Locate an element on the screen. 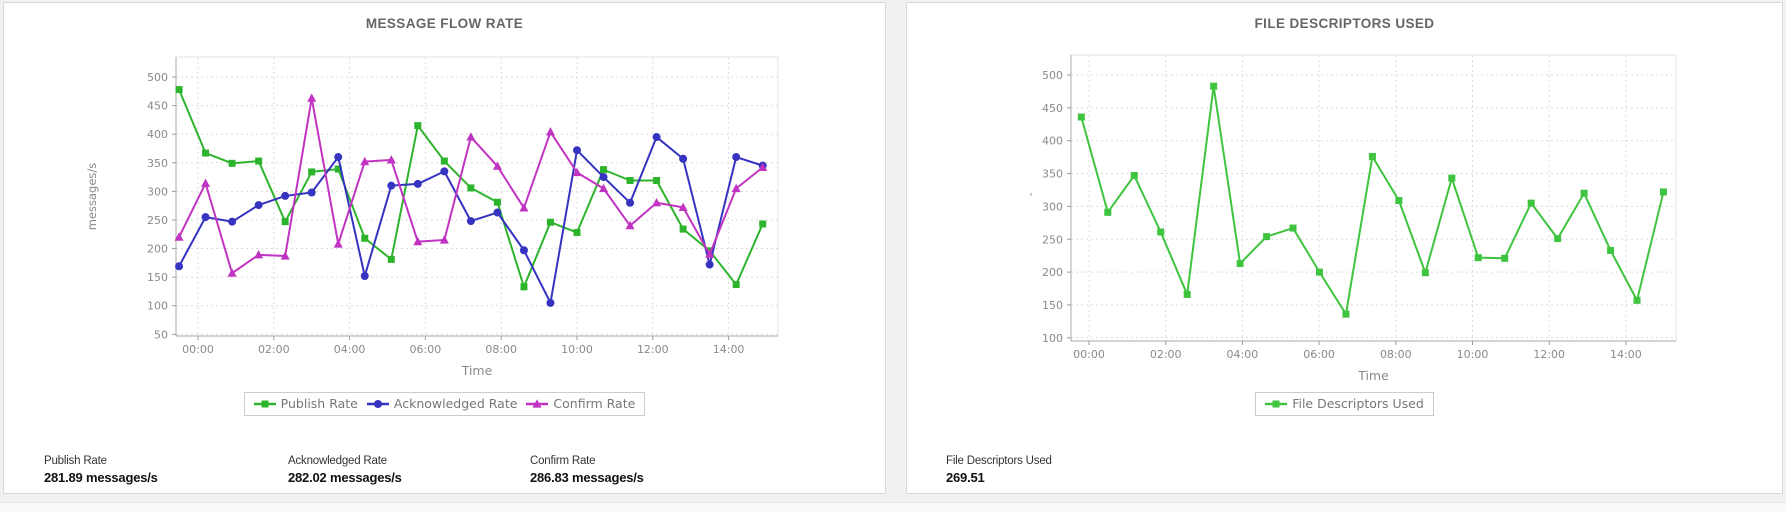 This screenshot has height=512, width=1786. x-axis-title: Time is located at coordinates (477, 370).